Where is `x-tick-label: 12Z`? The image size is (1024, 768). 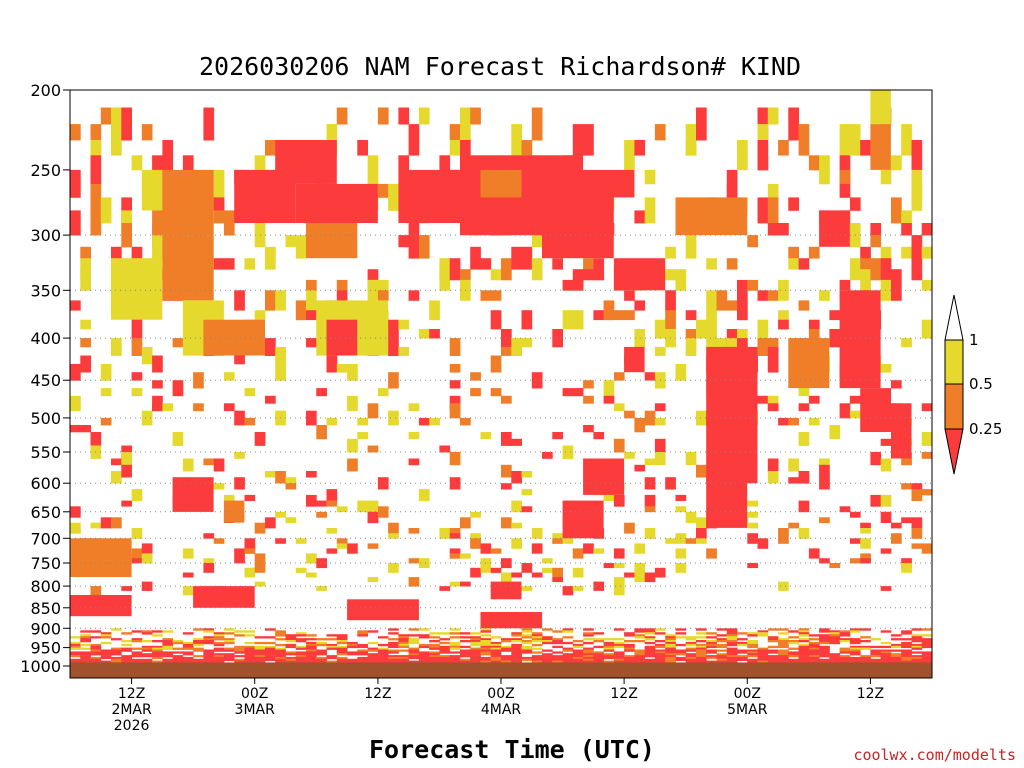 x-tick-label: 12Z is located at coordinates (870, 694).